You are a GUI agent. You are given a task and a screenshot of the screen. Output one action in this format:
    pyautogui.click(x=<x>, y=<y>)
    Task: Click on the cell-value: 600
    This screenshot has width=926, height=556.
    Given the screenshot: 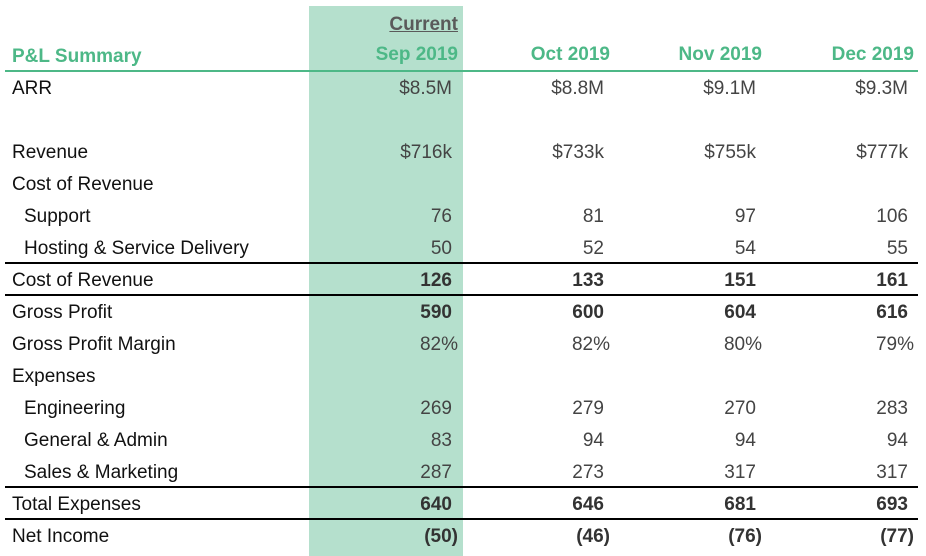 What is the action you would take?
    pyautogui.click(x=588, y=312)
    